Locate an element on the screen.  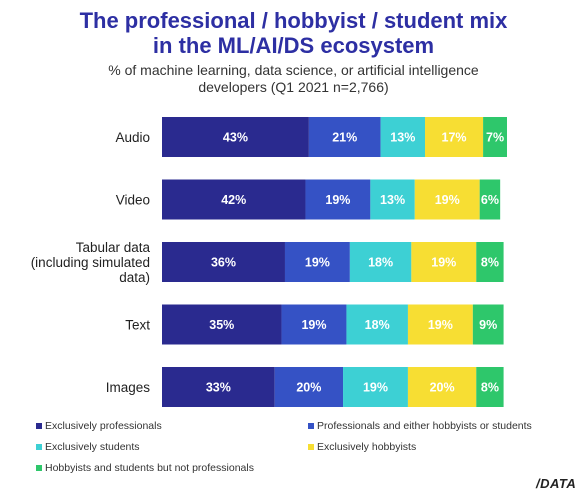
data-label: 17% is located at coordinates (454, 138).